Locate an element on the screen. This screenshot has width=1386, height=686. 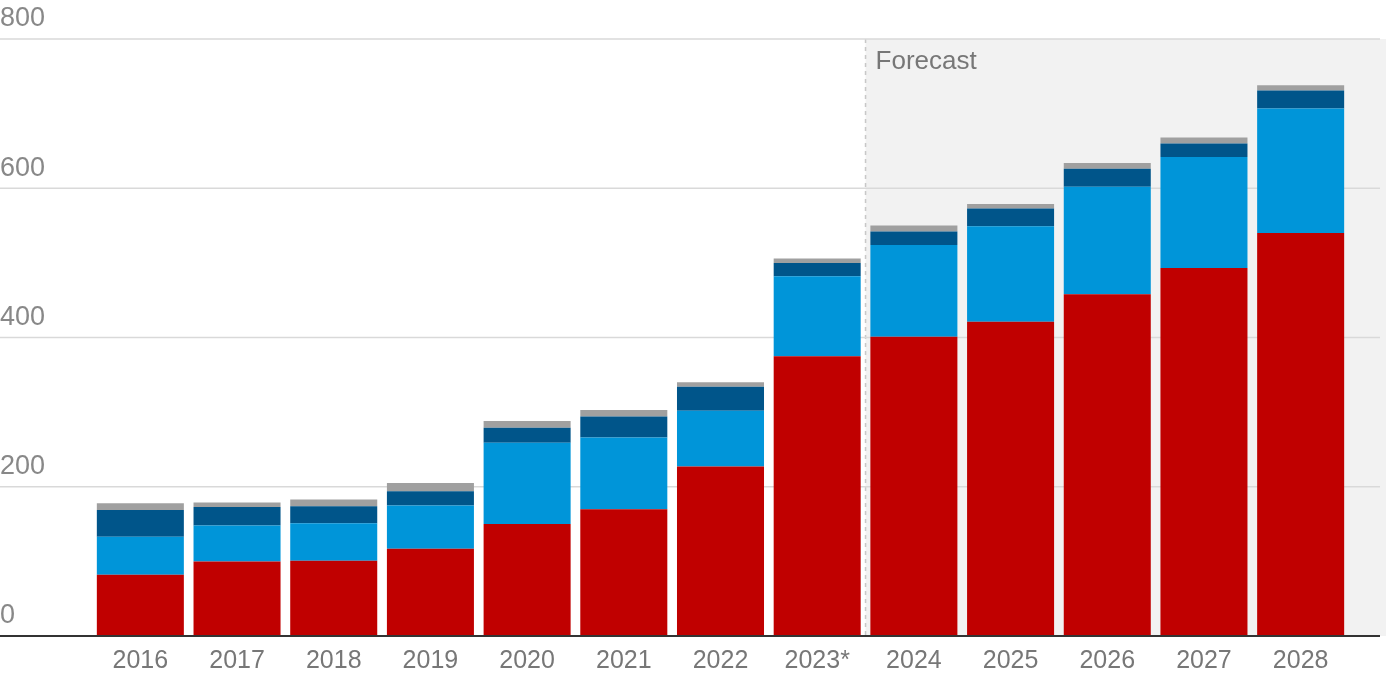
band-label: Forecast is located at coordinates (926, 60).